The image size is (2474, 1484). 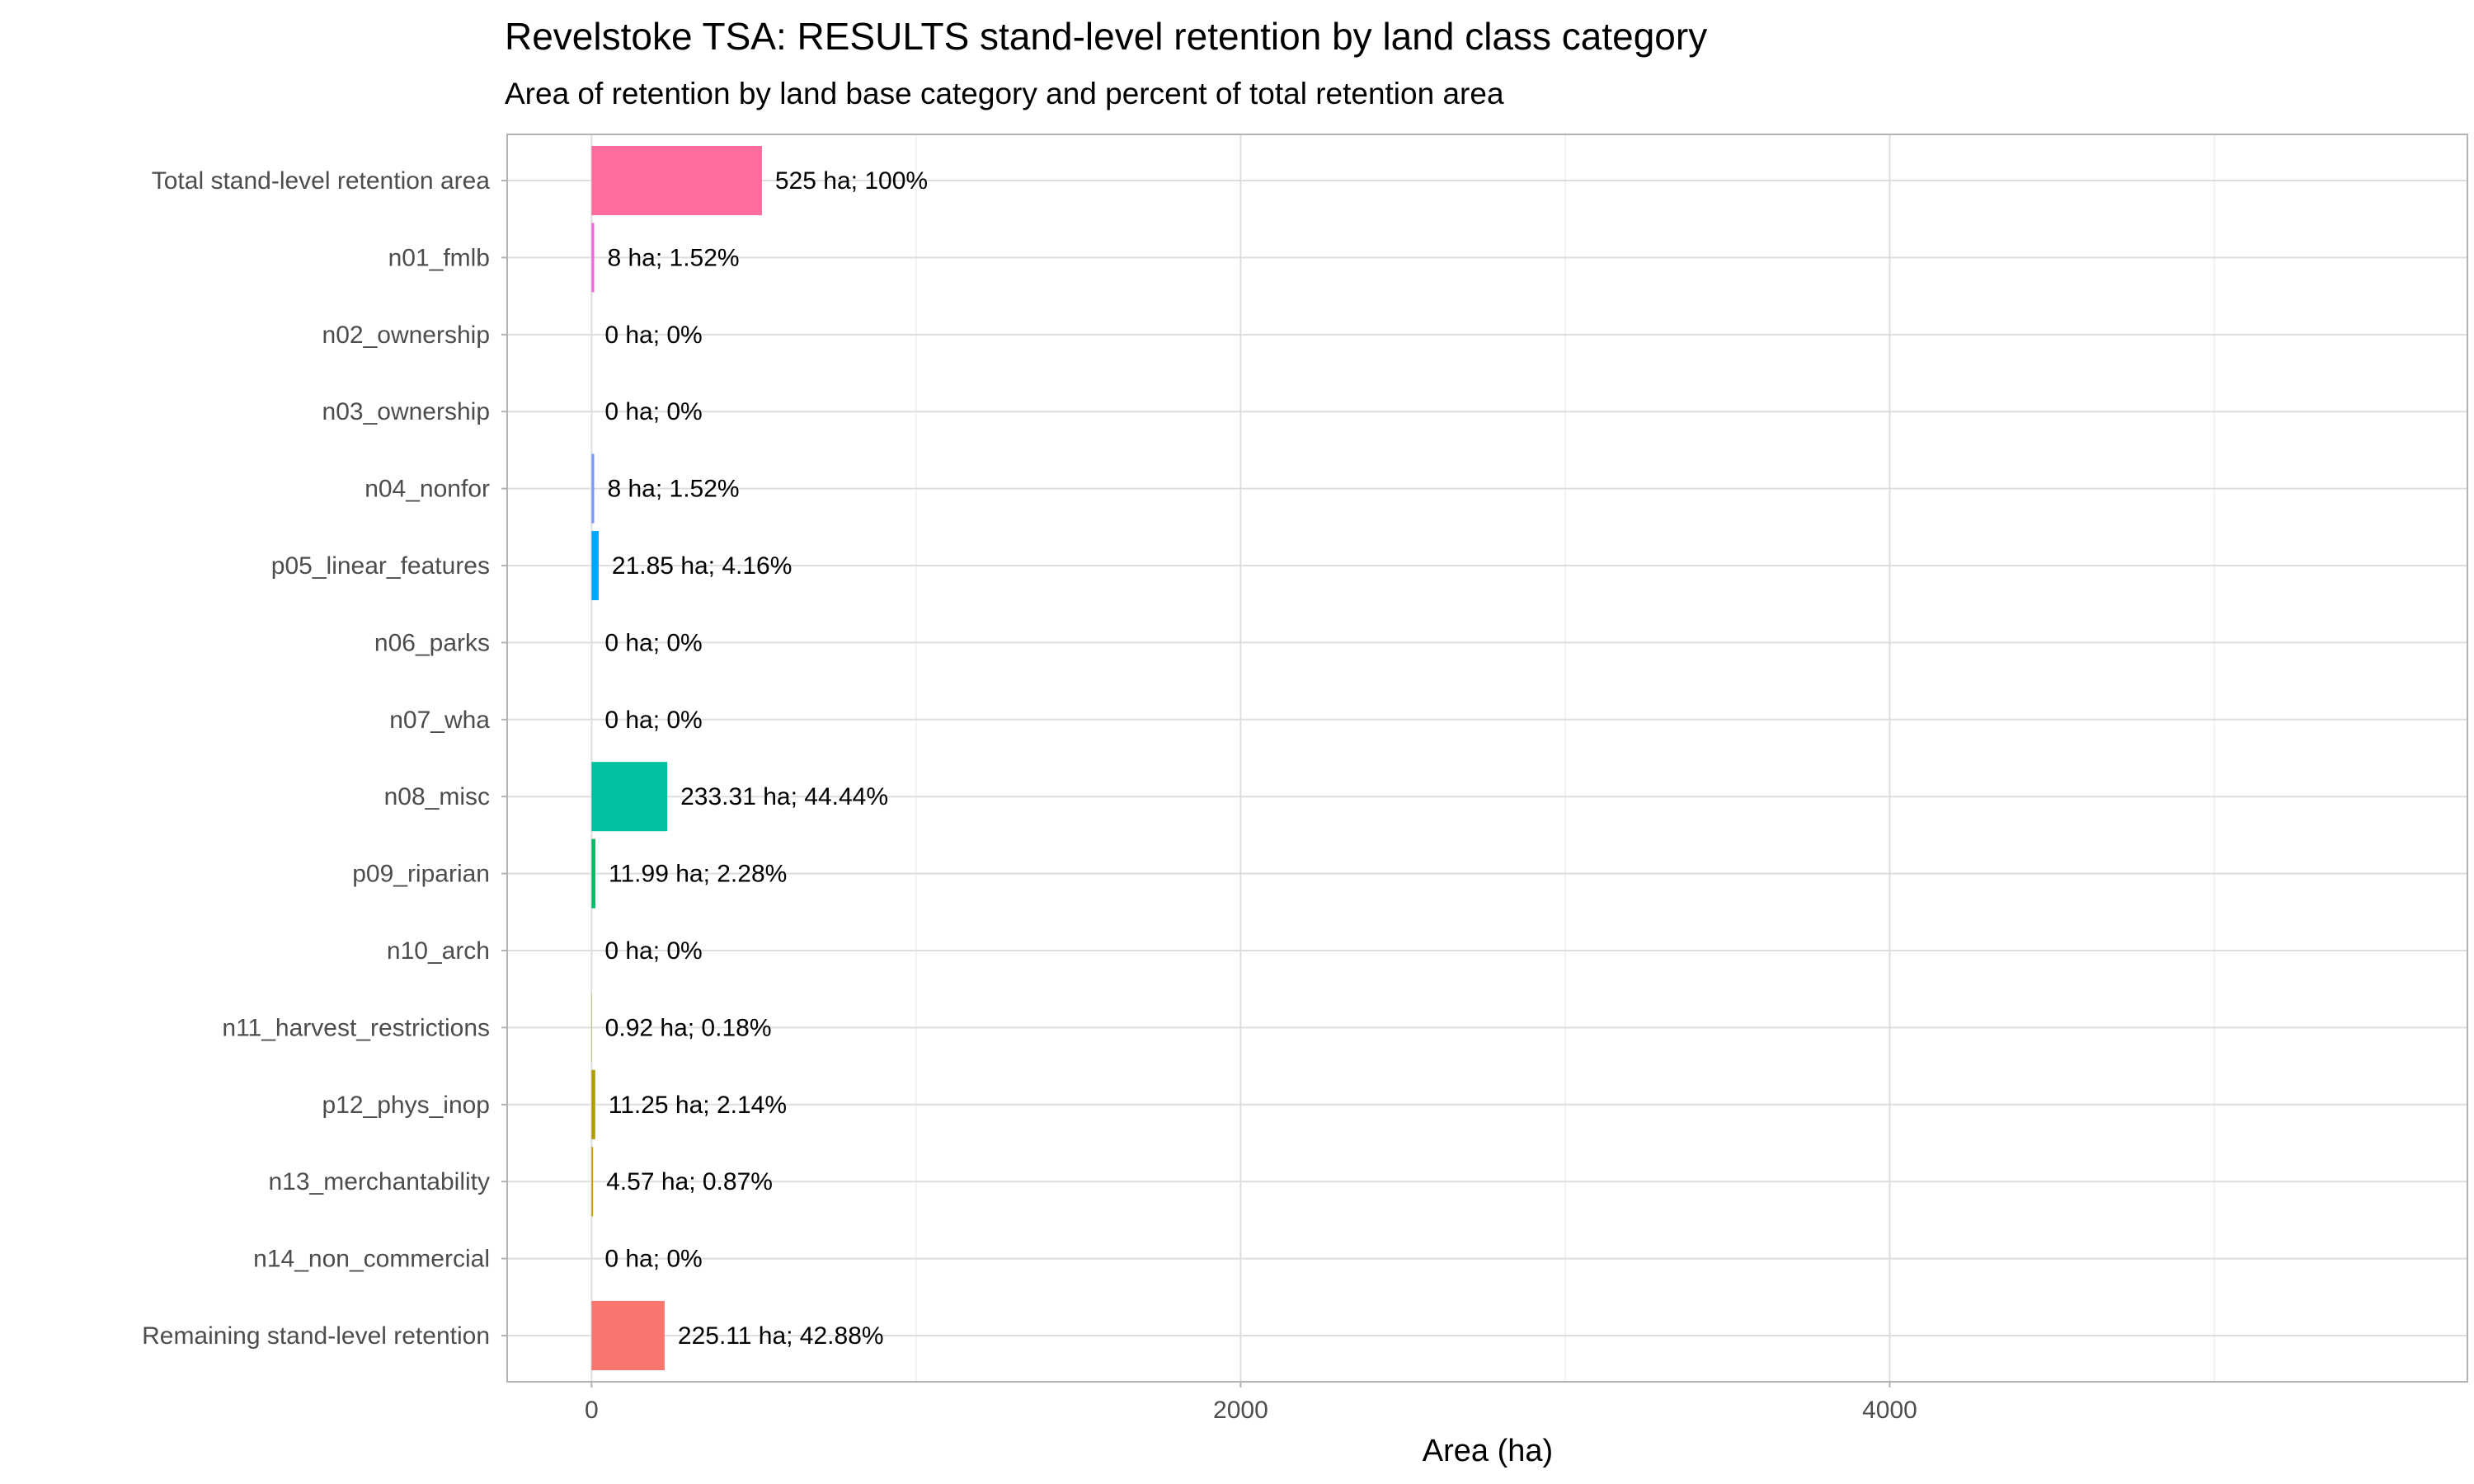 I want to click on data-label: 4.57 ha; 0.87%, so click(x=689, y=1181).